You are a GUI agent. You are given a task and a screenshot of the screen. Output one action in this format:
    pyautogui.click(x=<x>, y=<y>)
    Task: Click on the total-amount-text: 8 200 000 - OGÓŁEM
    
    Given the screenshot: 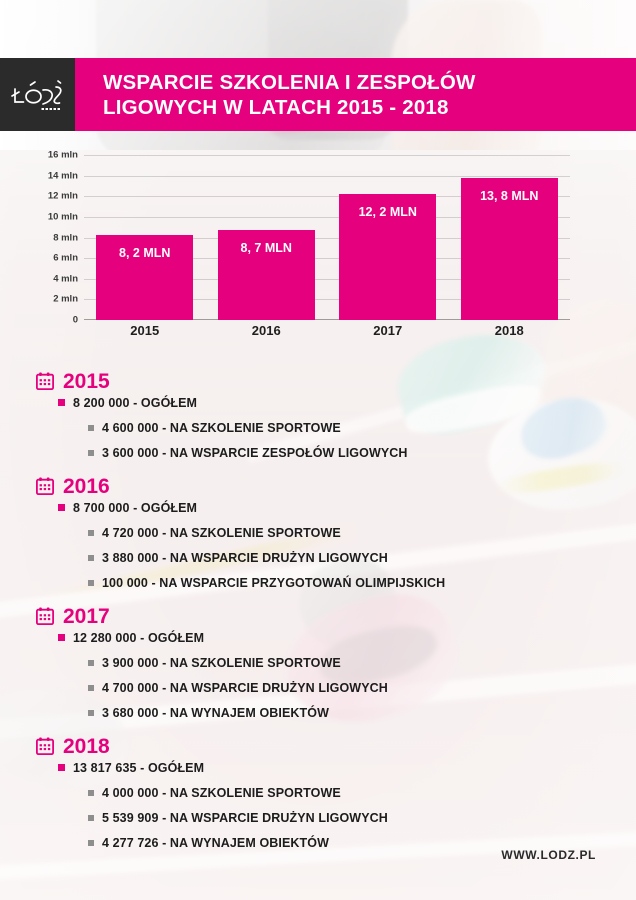 What is the action you would take?
    pyautogui.click(x=135, y=403)
    